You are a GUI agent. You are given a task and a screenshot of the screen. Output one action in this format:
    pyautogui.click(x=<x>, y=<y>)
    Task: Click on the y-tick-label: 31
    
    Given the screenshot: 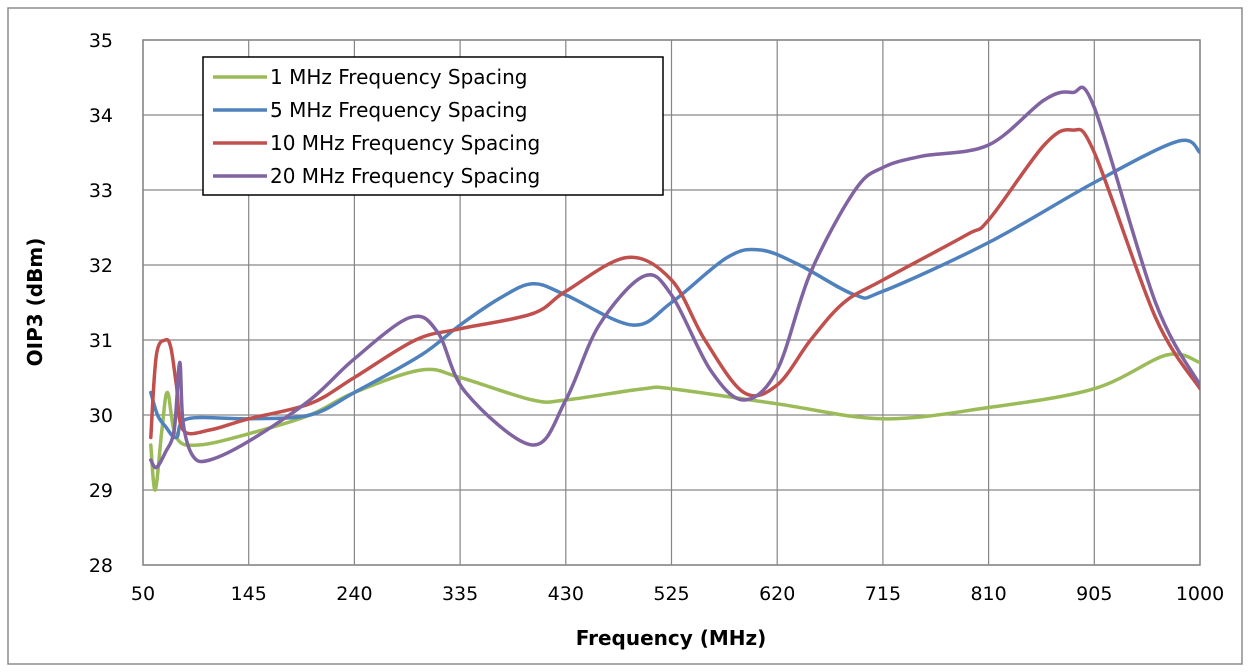 What is the action you would take?
    pyautogui.click(x=101, y=341)
    